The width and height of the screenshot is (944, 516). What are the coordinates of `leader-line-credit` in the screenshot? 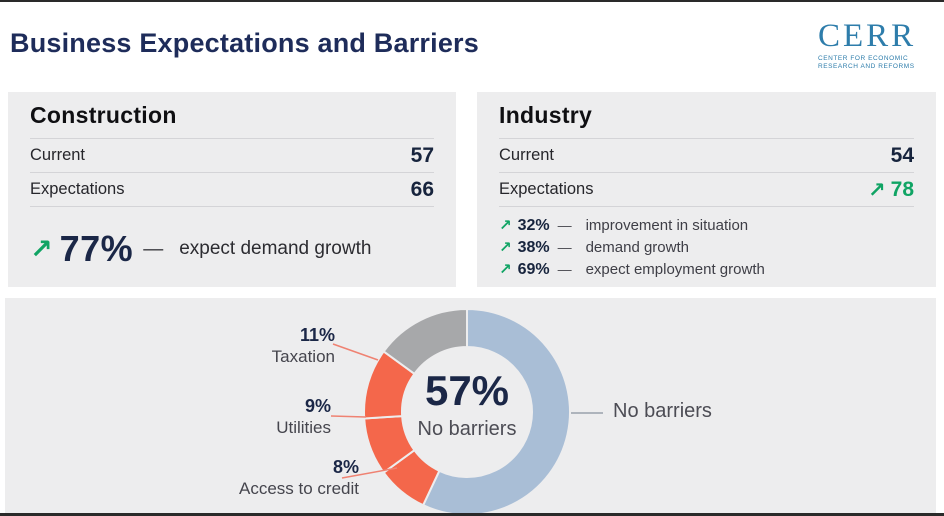 It's located at (369, 473).